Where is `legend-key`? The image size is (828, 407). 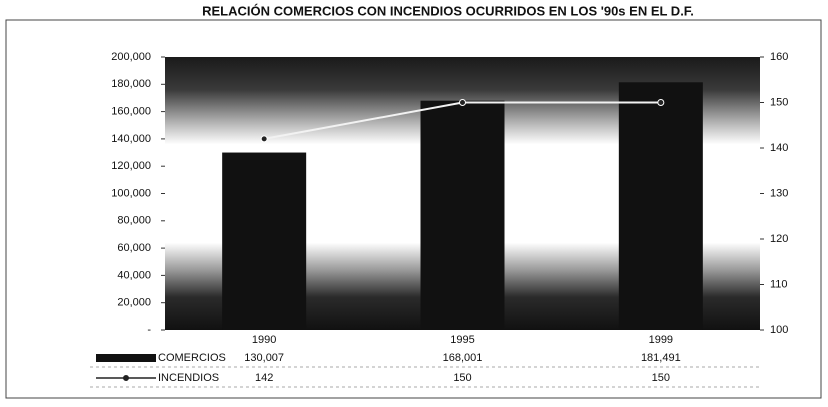
legend-key is located at coordinates (126, 358).